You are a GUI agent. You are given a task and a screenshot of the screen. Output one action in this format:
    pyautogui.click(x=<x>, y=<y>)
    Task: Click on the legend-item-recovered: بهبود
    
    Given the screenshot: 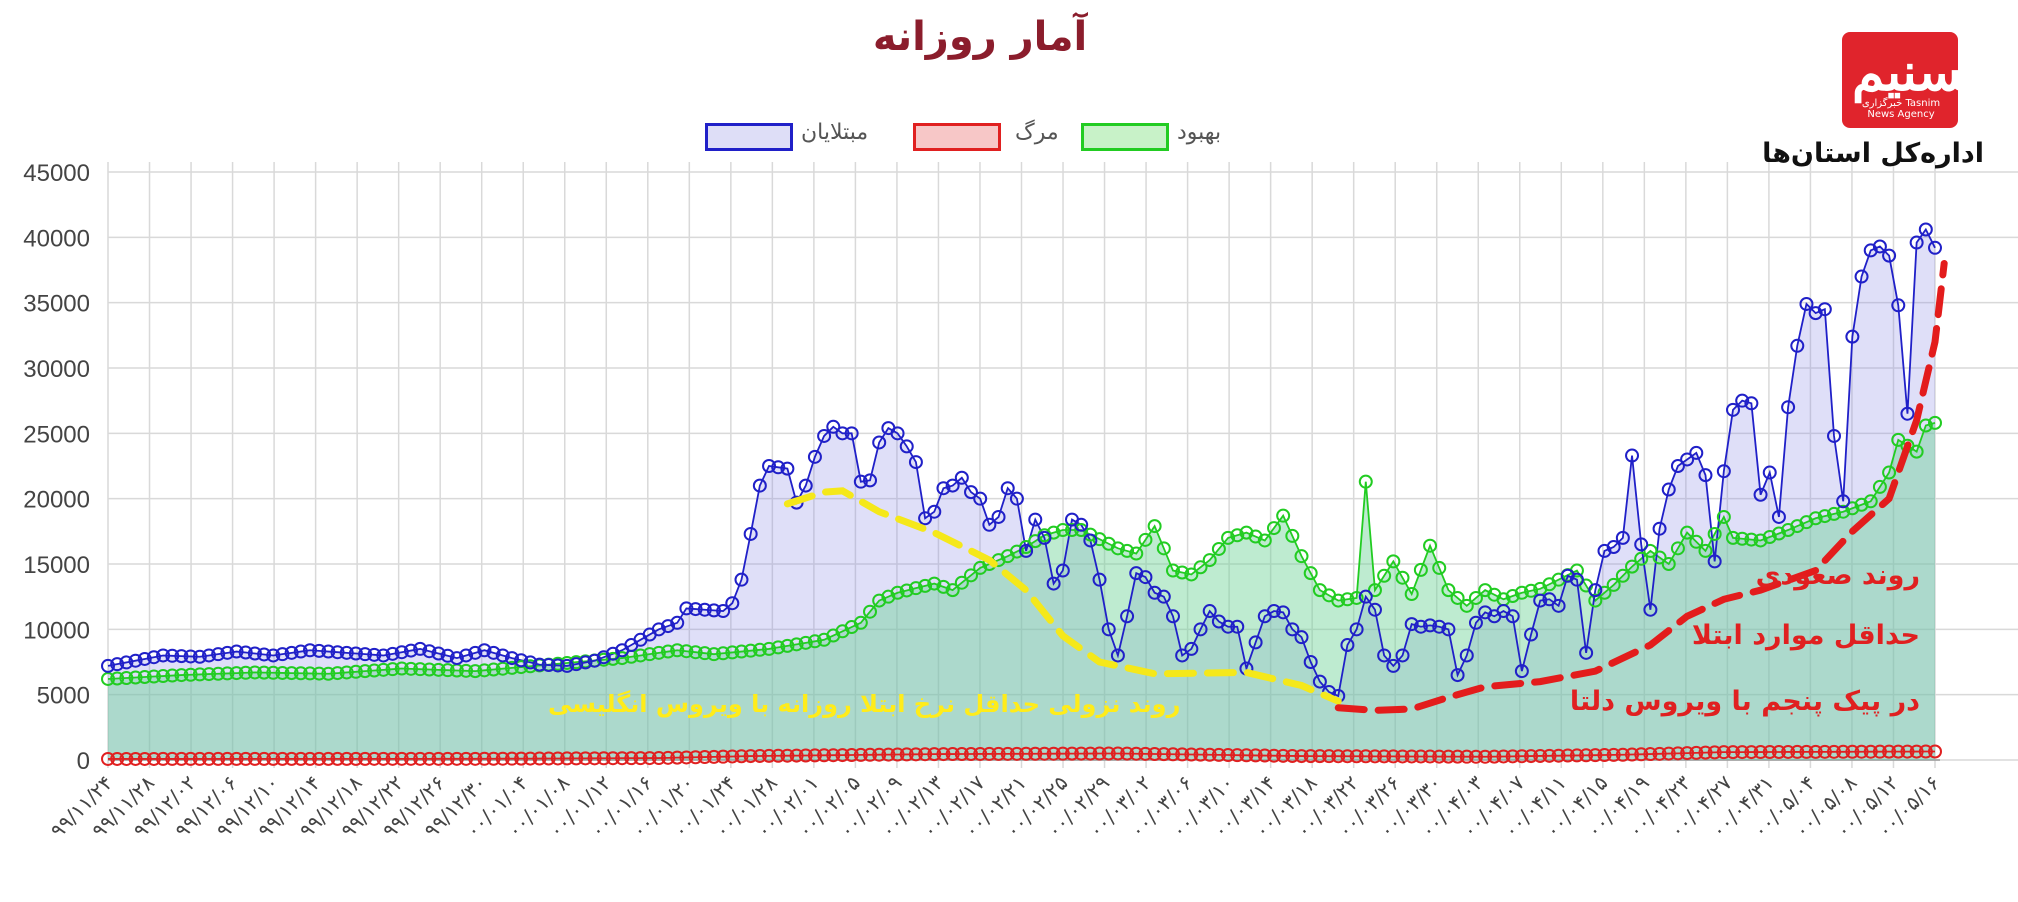 What is the action you would take?
    pyautogui.click(x=1156, y=138)
    